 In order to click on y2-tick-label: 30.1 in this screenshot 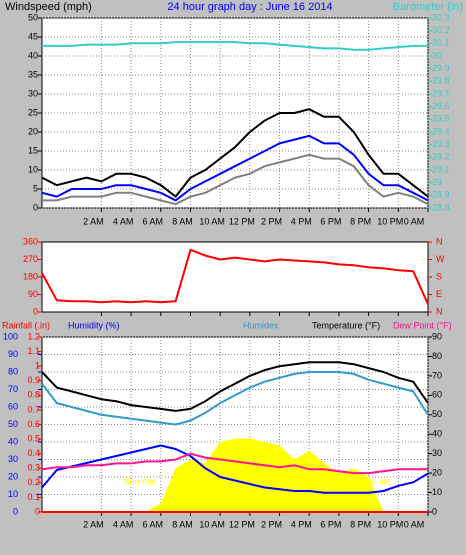, I will do `click(441, 43)`.